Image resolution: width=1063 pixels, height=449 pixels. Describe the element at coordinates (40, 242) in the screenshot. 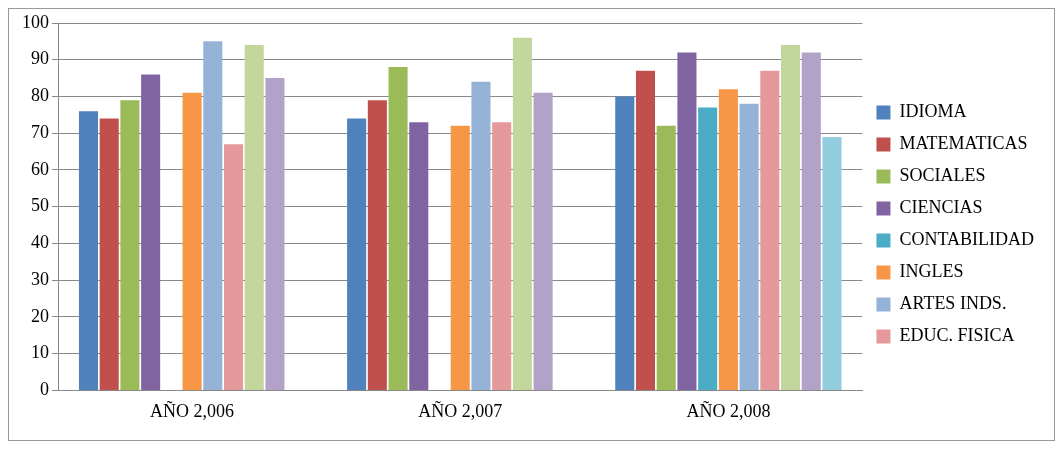

I see `y-tick-label: 40` at that location.